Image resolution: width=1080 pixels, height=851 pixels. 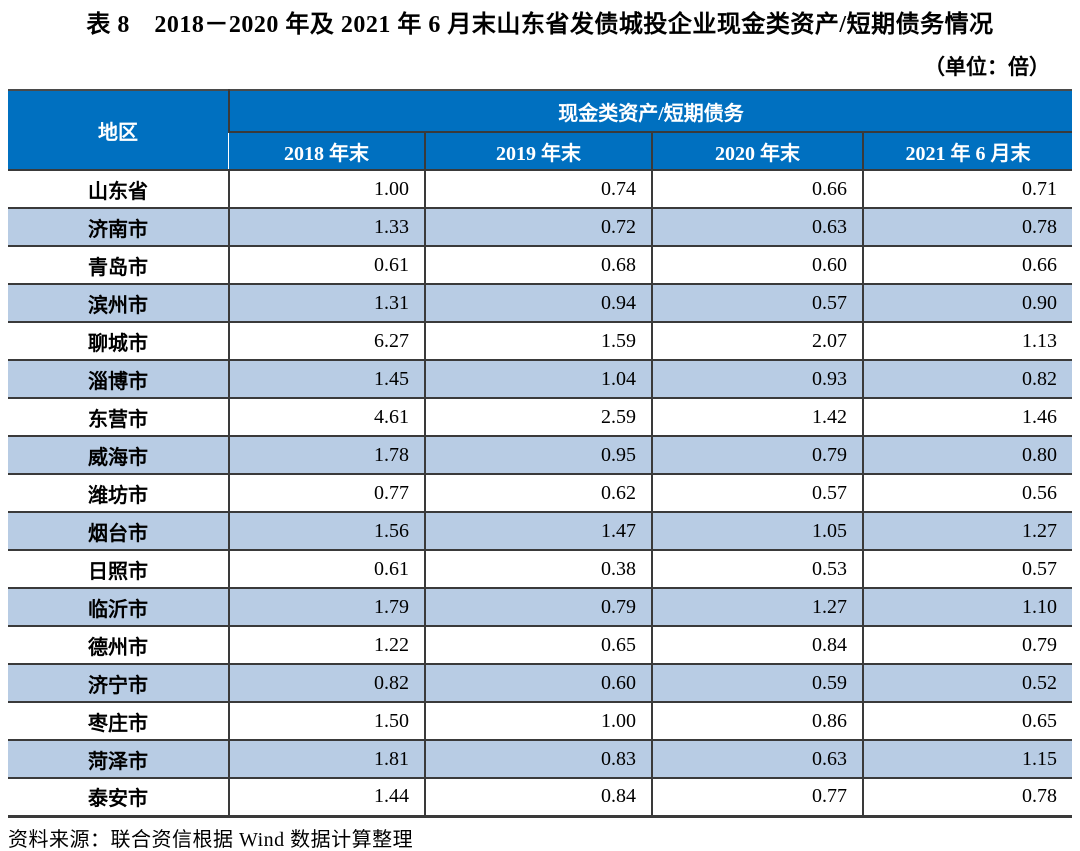 I want to click on value-cell: 1.78, so click(x=326, y=456).